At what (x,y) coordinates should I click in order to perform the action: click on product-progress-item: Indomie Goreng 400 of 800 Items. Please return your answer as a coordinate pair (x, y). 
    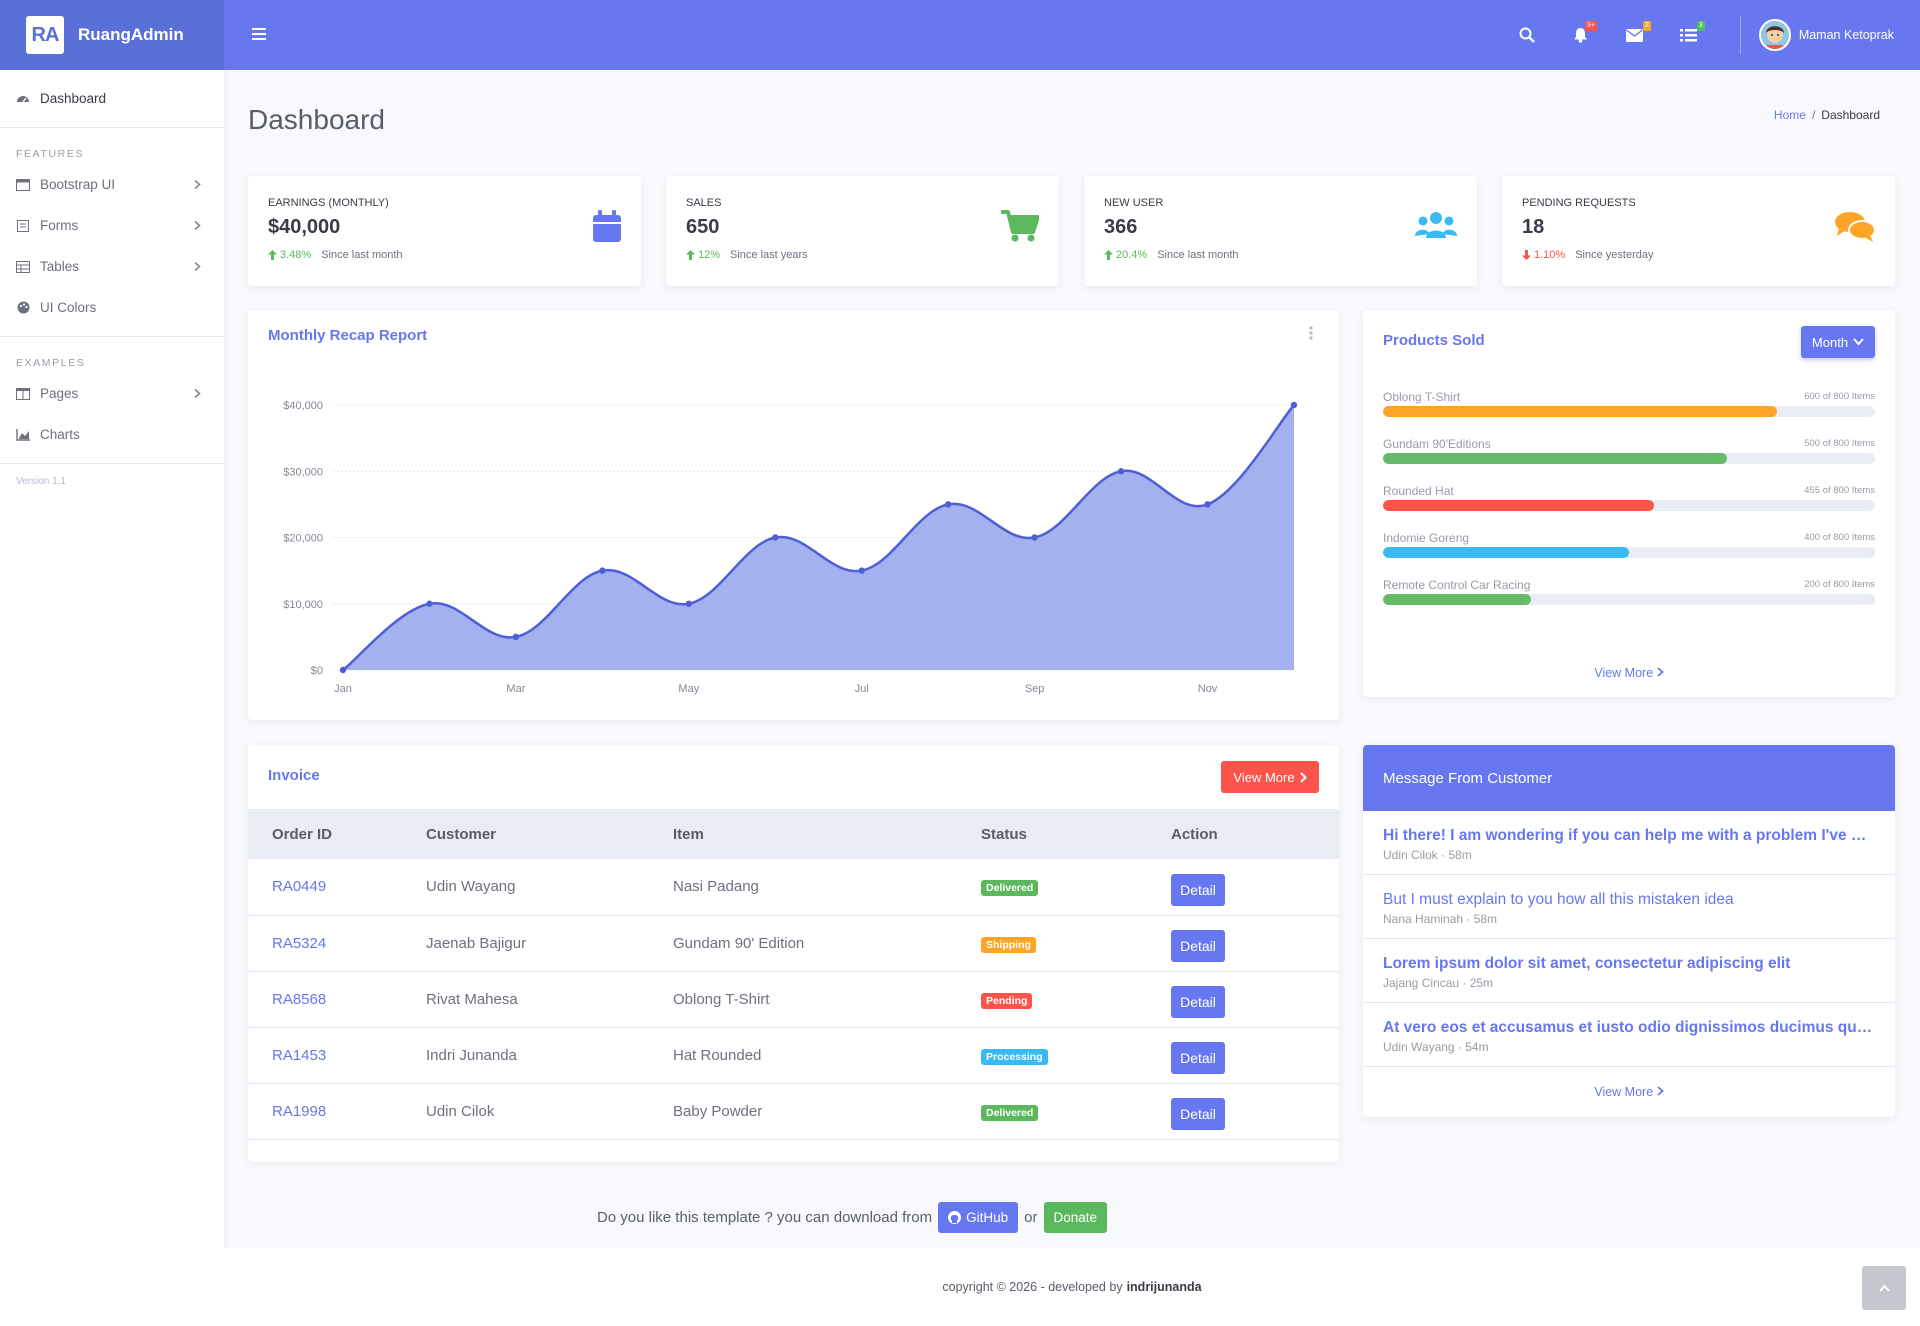
    Looking at the image, I should click on (1629, 546).